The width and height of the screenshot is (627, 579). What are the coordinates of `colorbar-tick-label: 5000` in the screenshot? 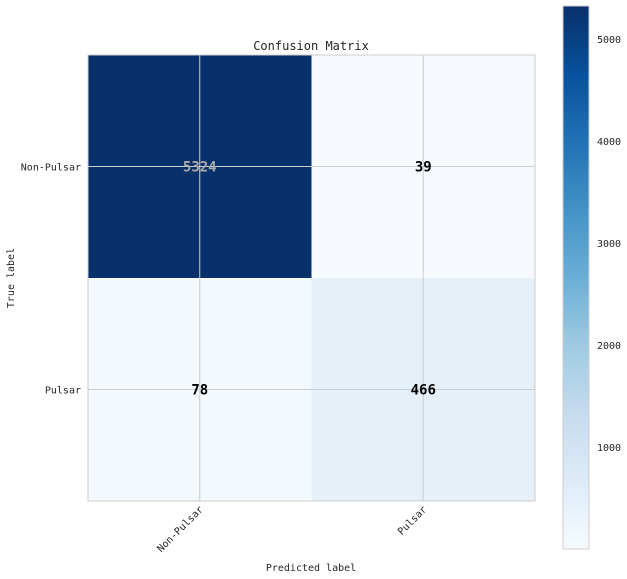 It's located at (609, 40).